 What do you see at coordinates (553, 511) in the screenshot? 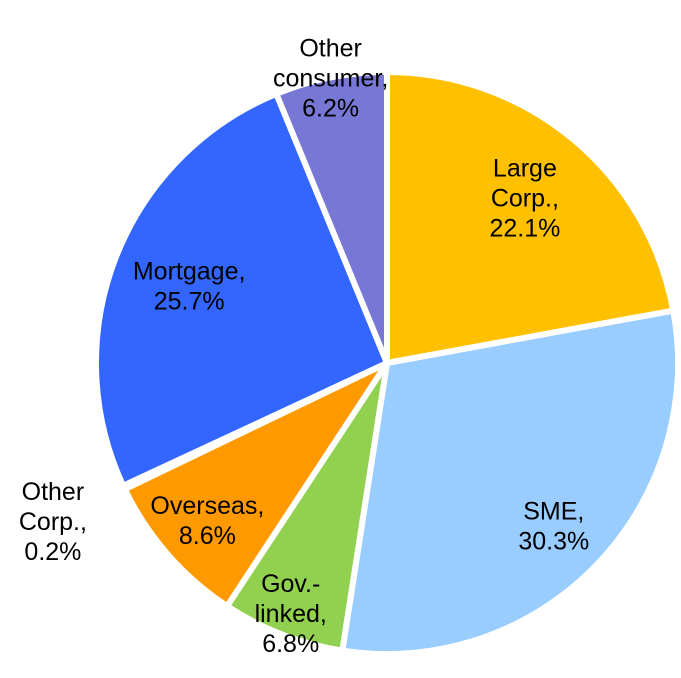
I see `label-name: SME,` at bounding box center [553, 511].